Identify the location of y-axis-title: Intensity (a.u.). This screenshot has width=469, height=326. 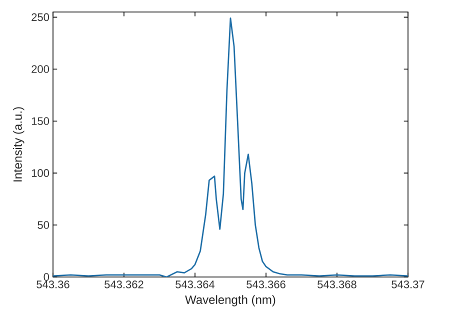
(18, 144).